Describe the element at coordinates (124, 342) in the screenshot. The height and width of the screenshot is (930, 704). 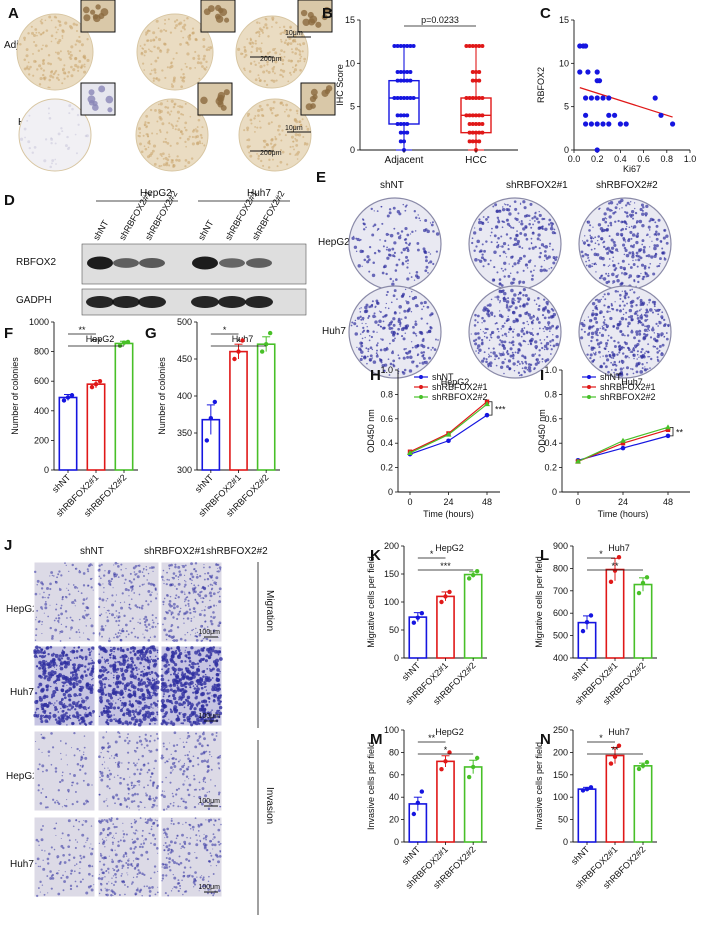
I see `F-point` at that location.